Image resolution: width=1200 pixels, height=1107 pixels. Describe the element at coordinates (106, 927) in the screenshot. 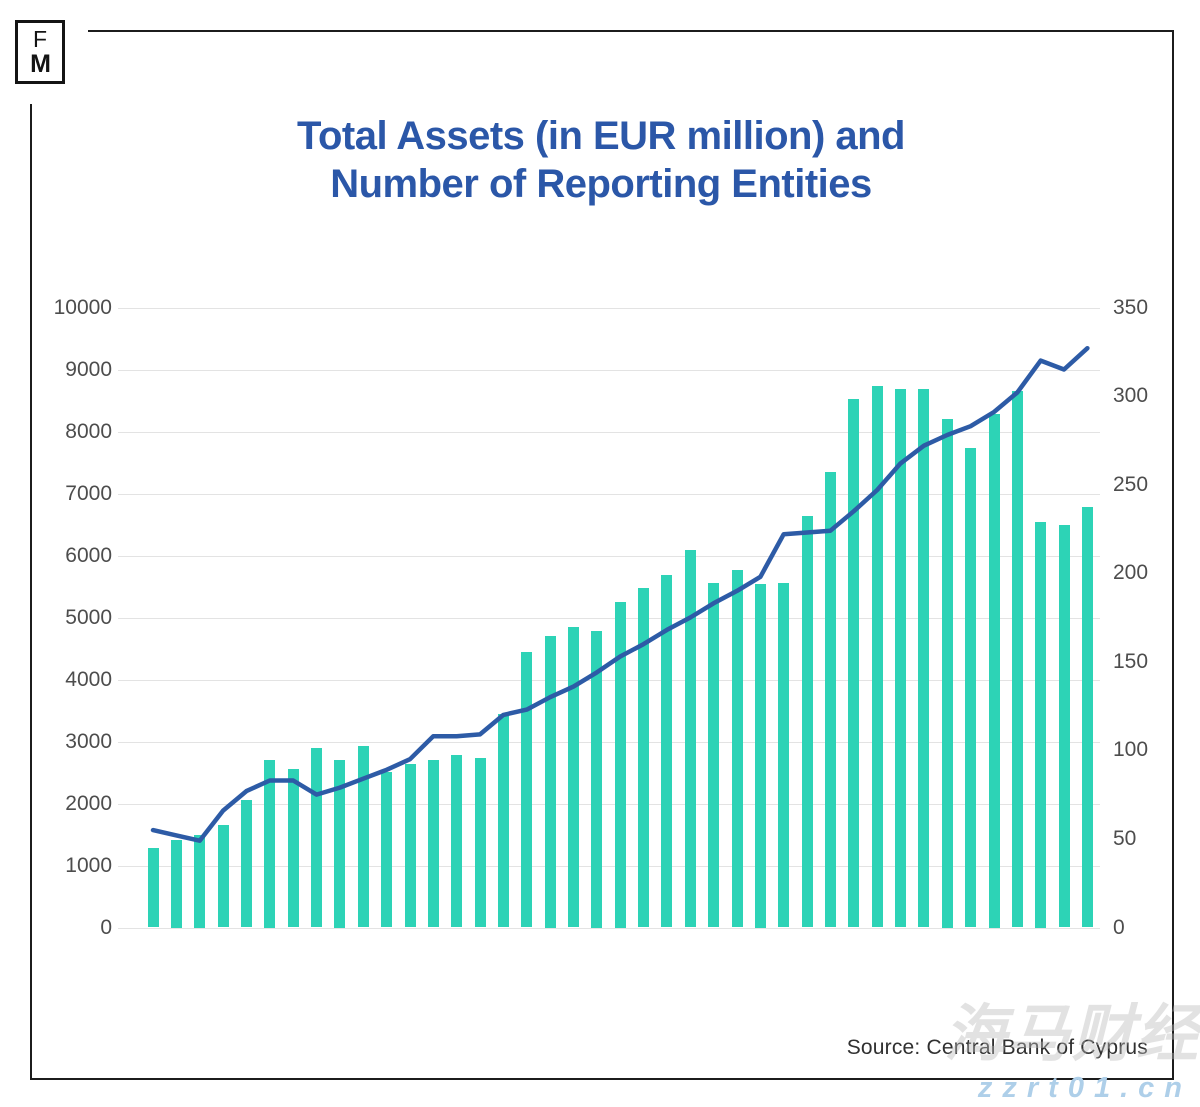

I see `left-axis-tick-label: 0` at that location.